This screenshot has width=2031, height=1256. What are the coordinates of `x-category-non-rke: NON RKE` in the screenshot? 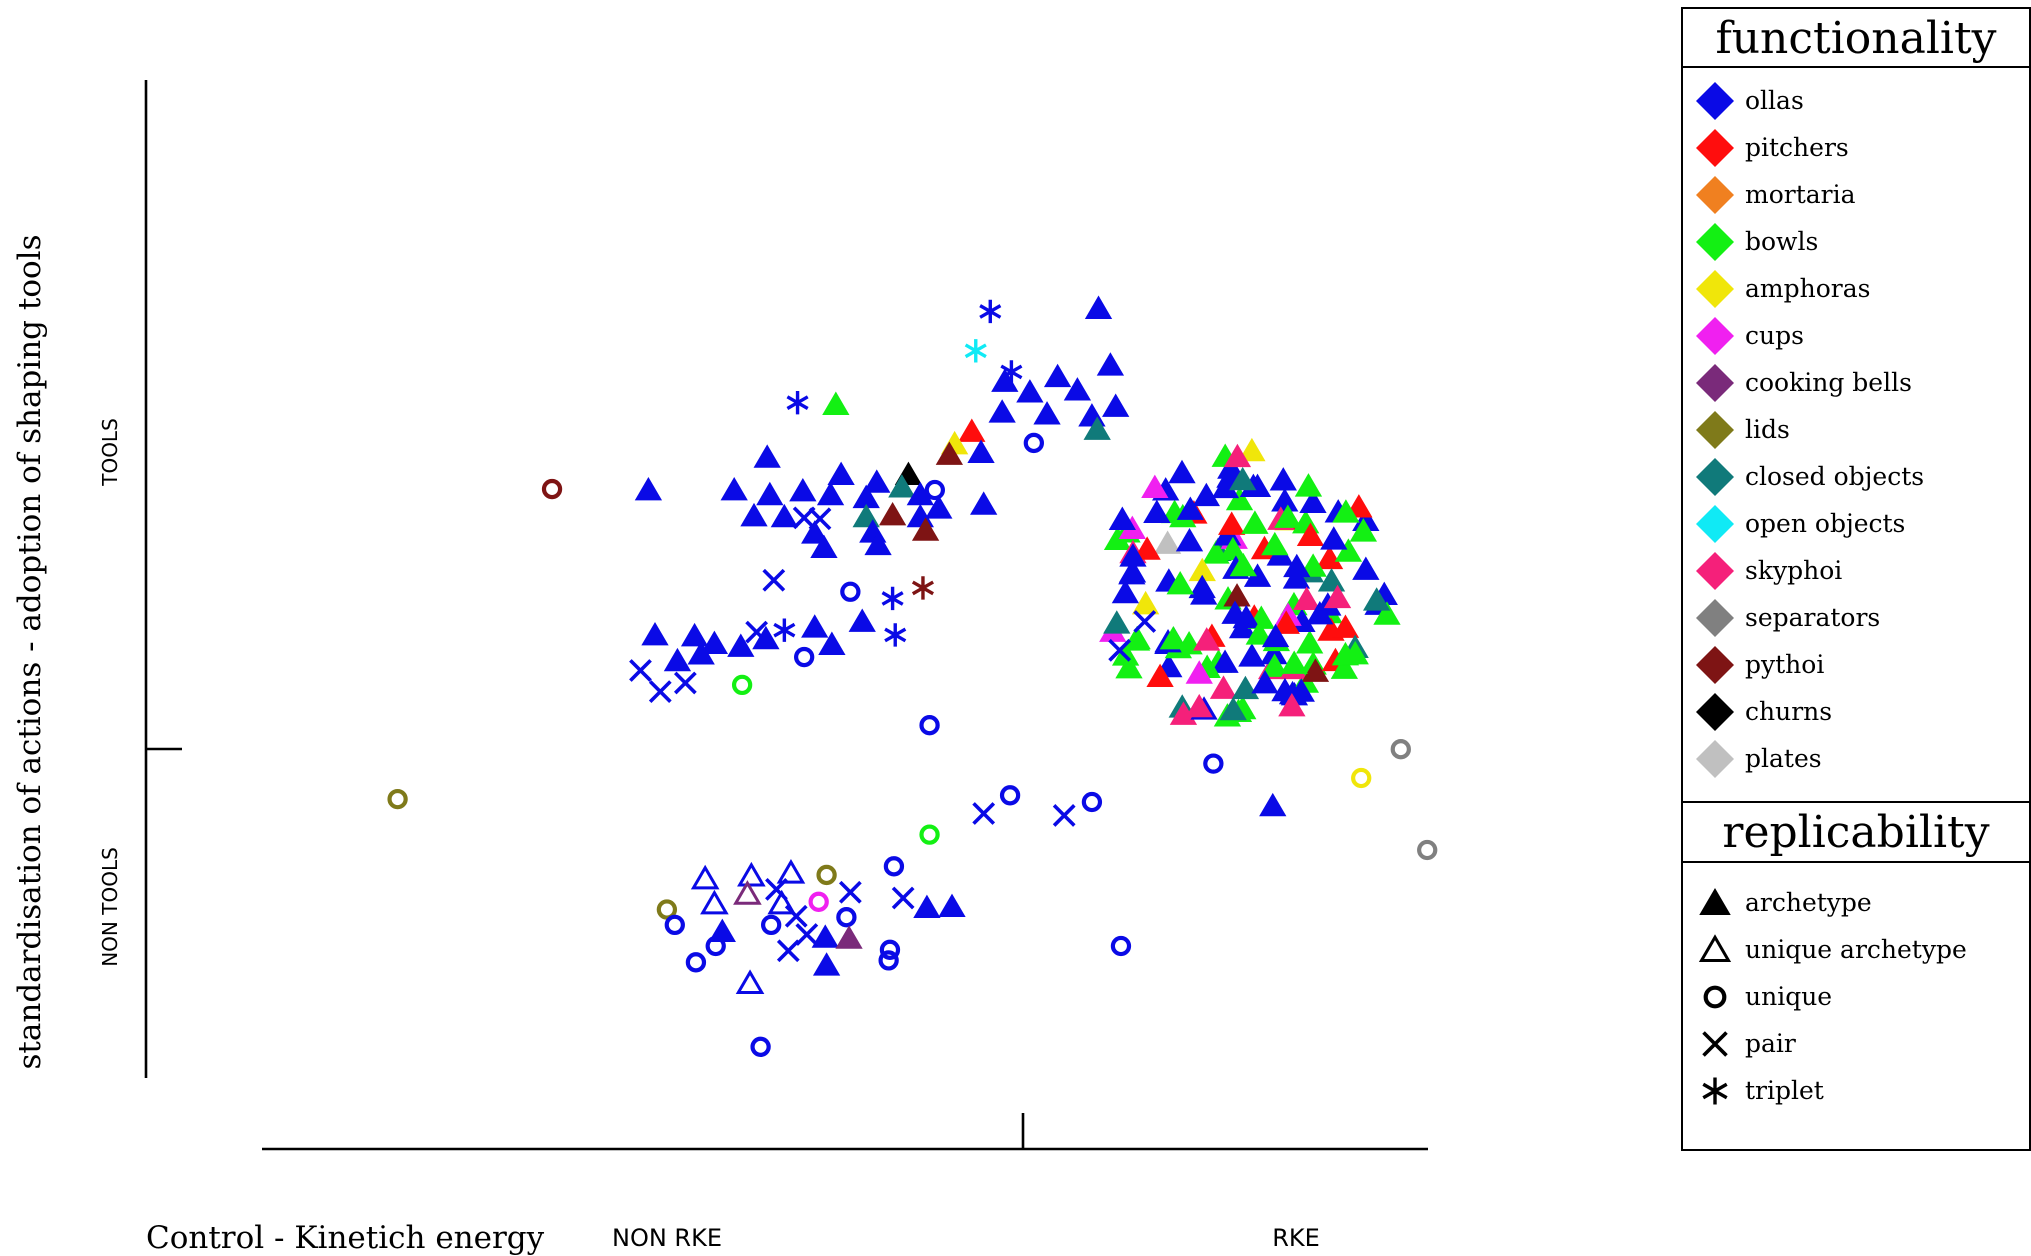 It's located at (667, 1238).